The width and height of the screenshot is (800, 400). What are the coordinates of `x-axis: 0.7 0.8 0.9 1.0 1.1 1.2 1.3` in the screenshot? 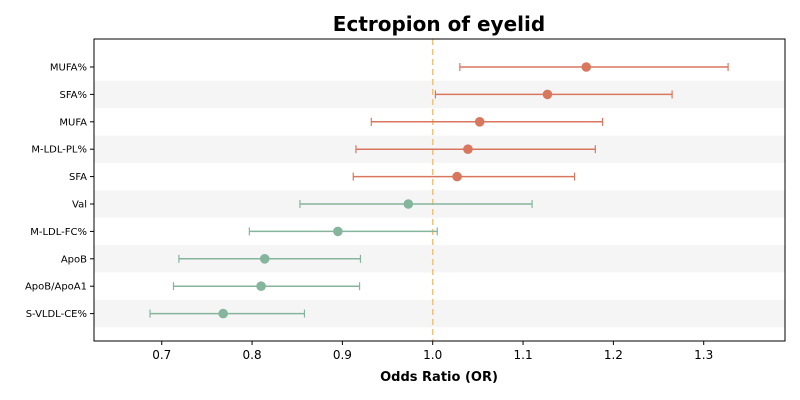 It's located at (432, 351).